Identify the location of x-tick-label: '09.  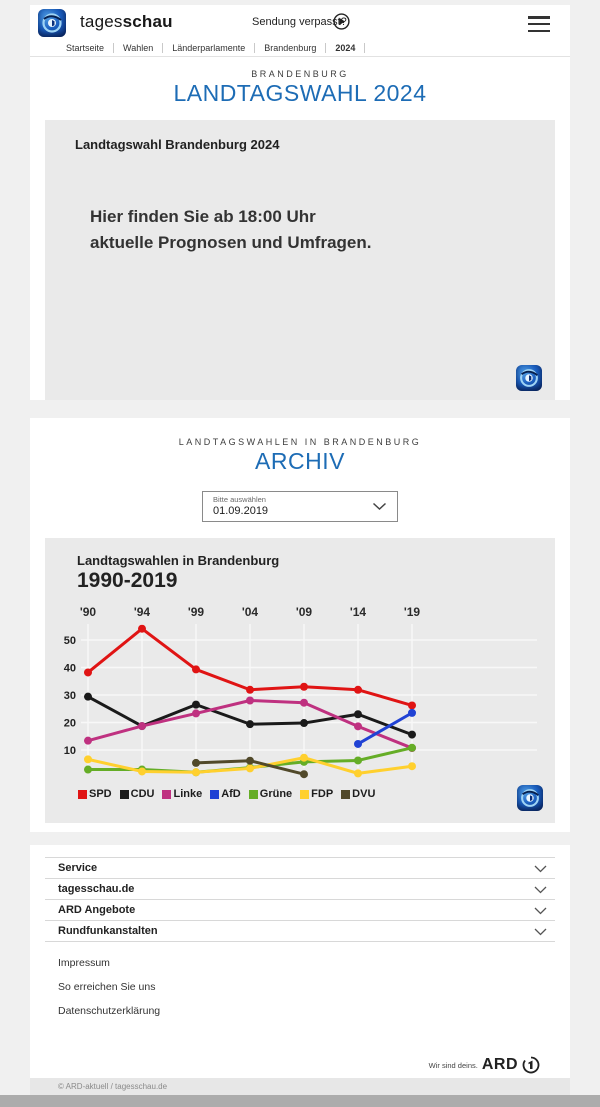
(304, 612).